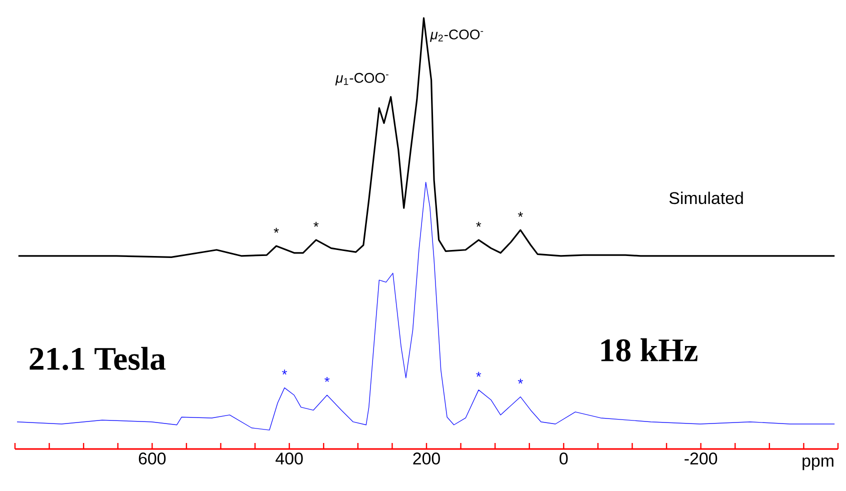  Describe the element at coordinates (706, 198) in the screenshot. I see `text: Simulated` at that location.